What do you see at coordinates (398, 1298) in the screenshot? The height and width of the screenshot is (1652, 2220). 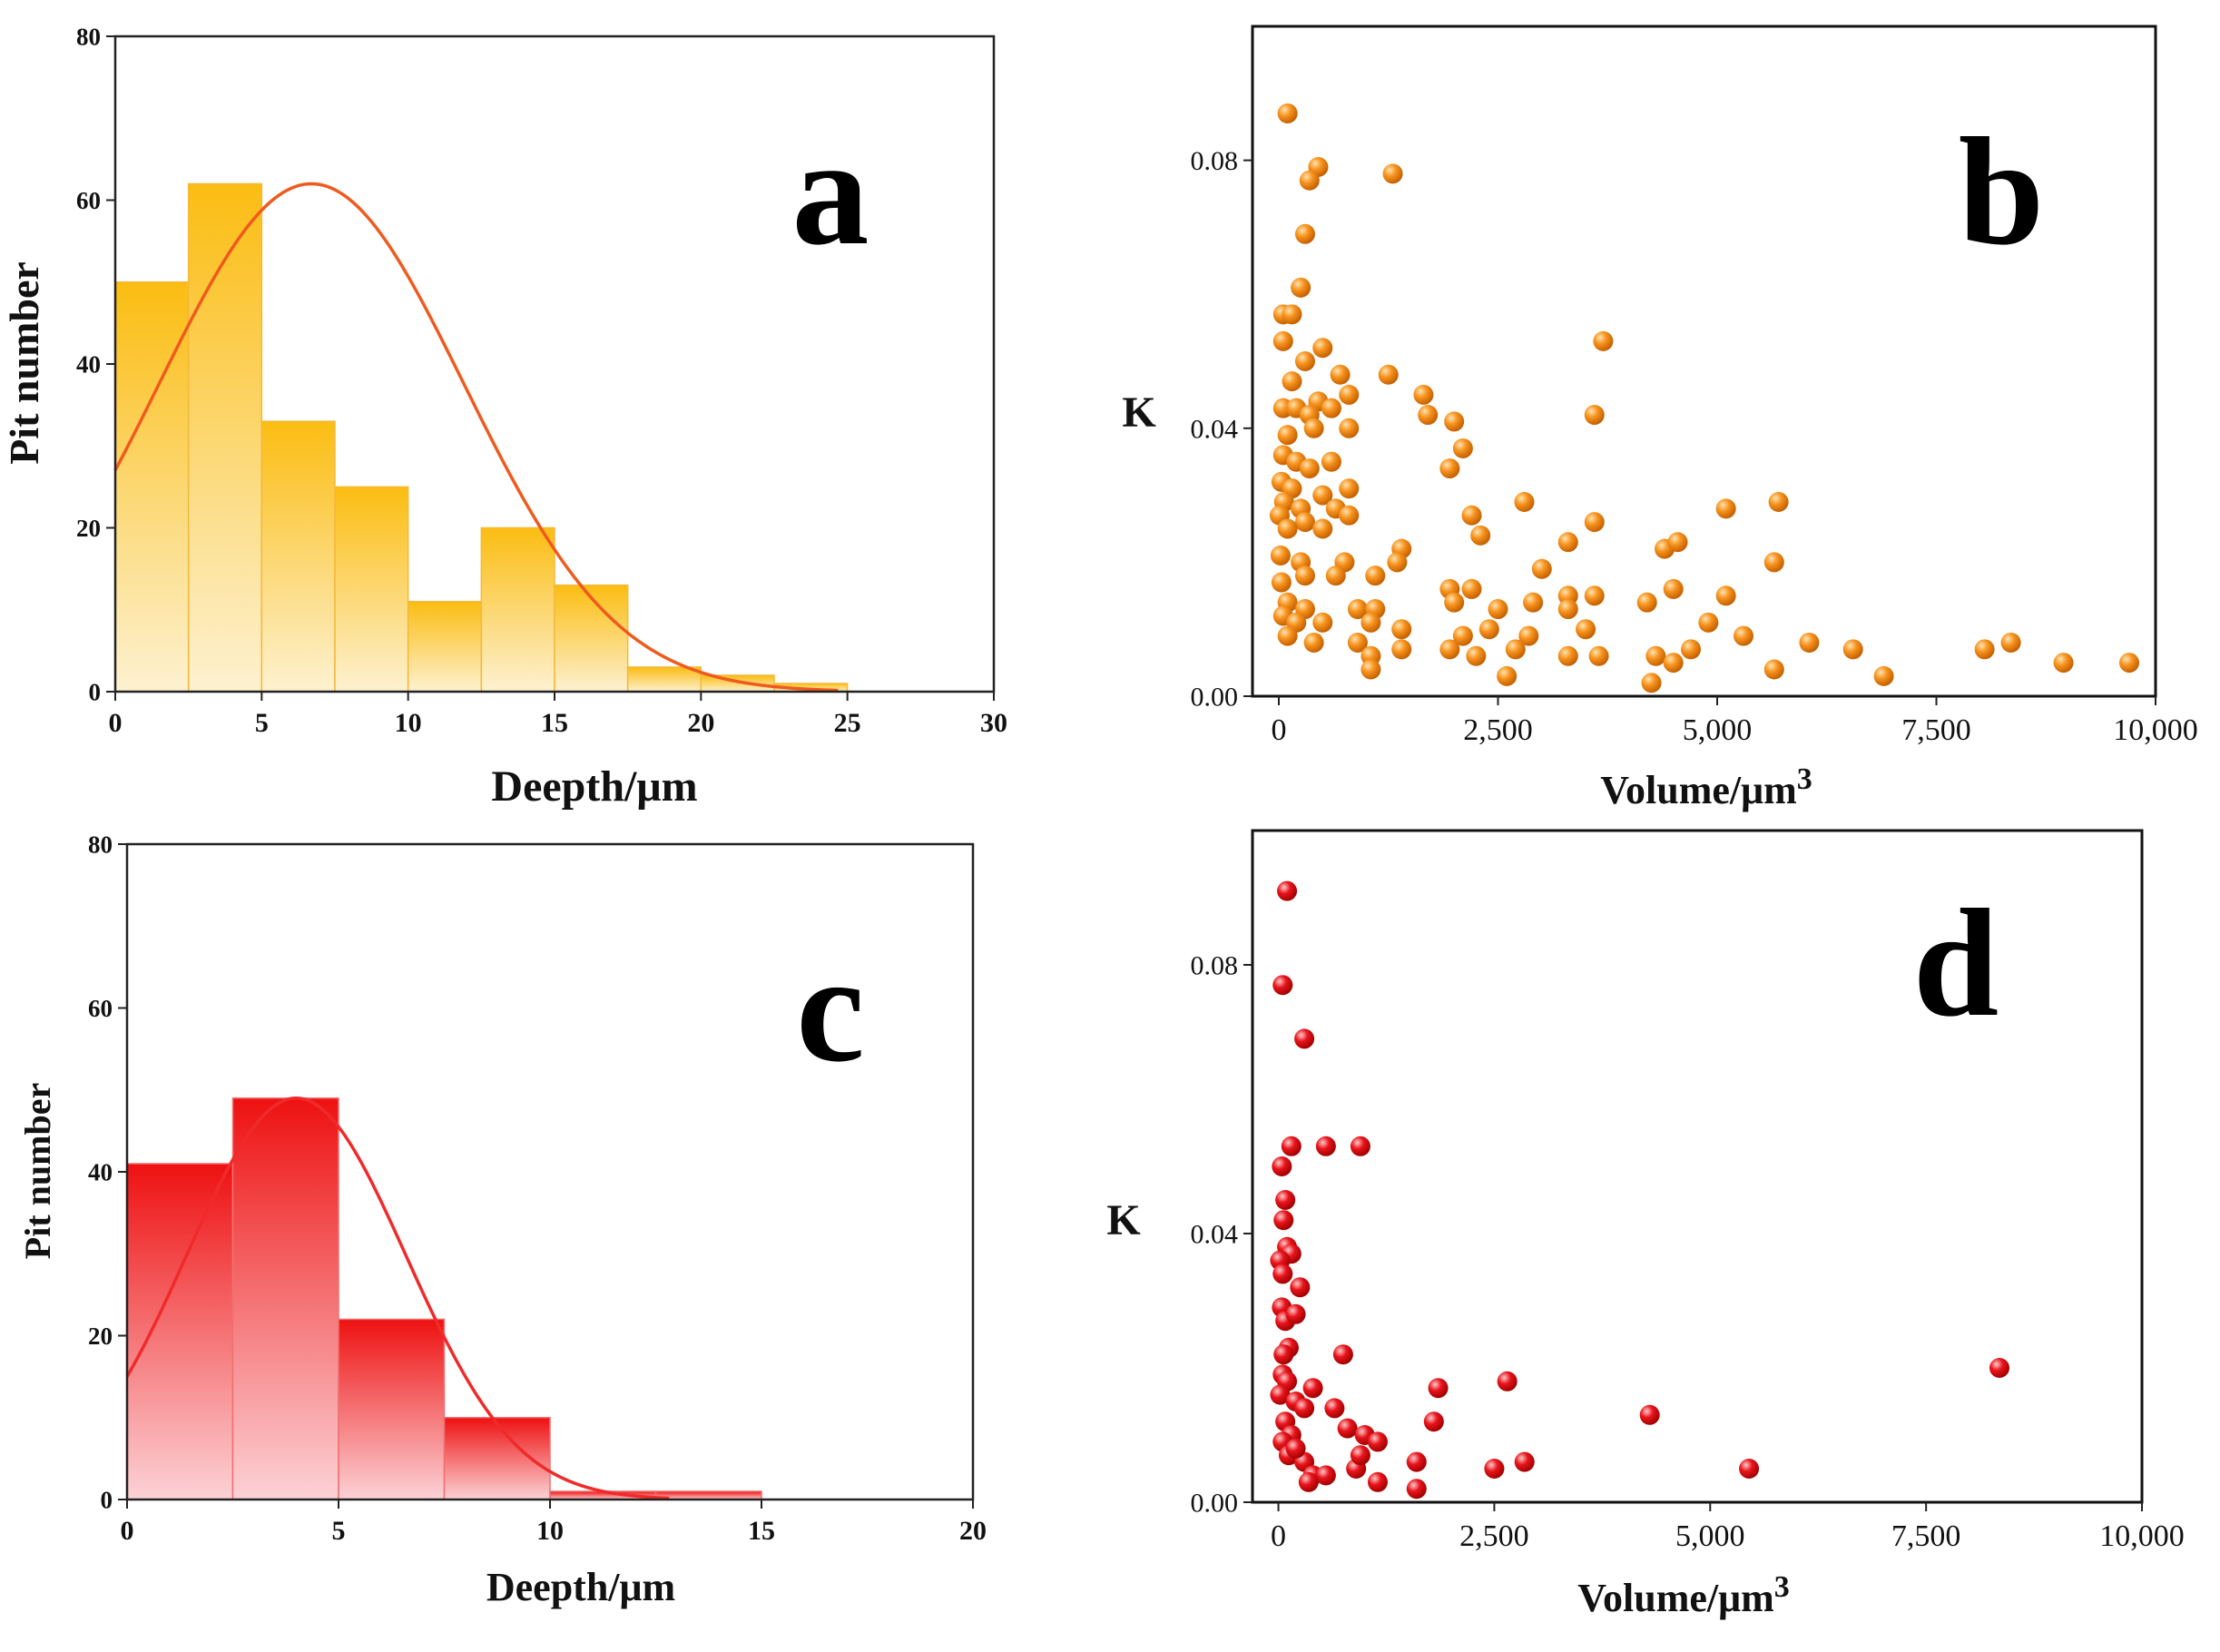 I see `panel-c-fit-curve` at bounding box center [398, 1298].